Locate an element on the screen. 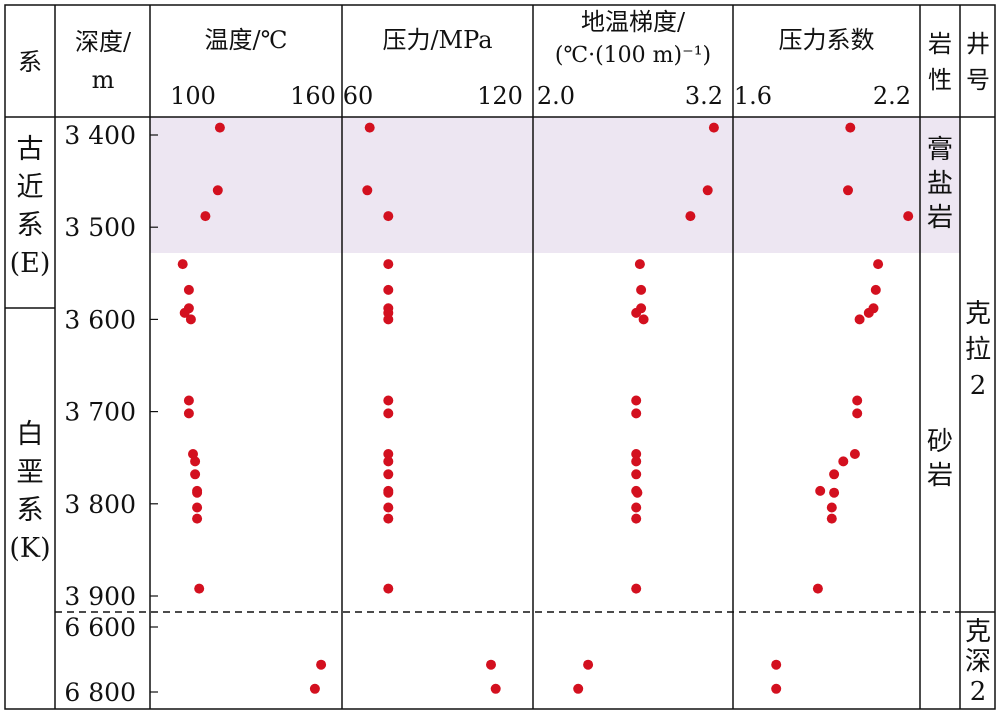 Image resolution: width=1000 pixels, height=714 pixels. depth-tick-label: 3 800 is located at coordinates (100, 504).